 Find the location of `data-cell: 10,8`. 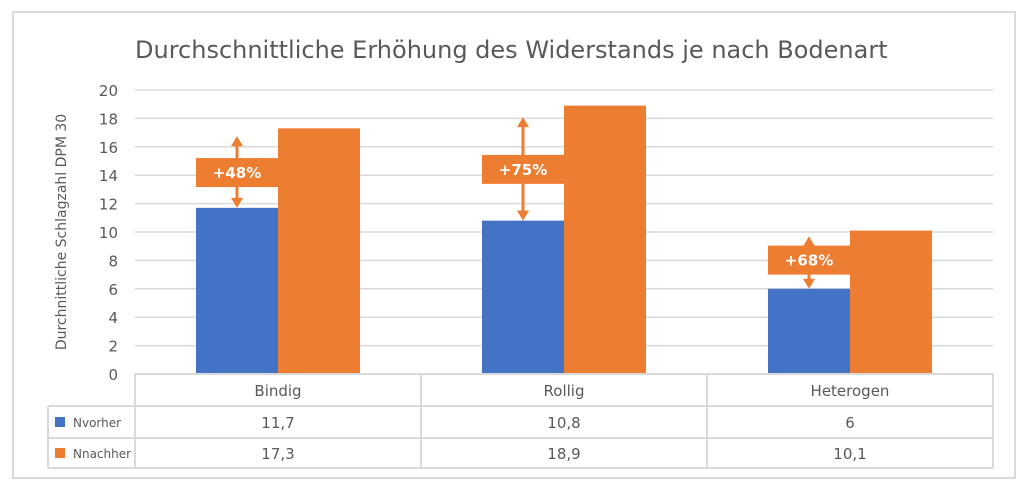

data-cell: 10,8 is located at coordinates (563, 423).